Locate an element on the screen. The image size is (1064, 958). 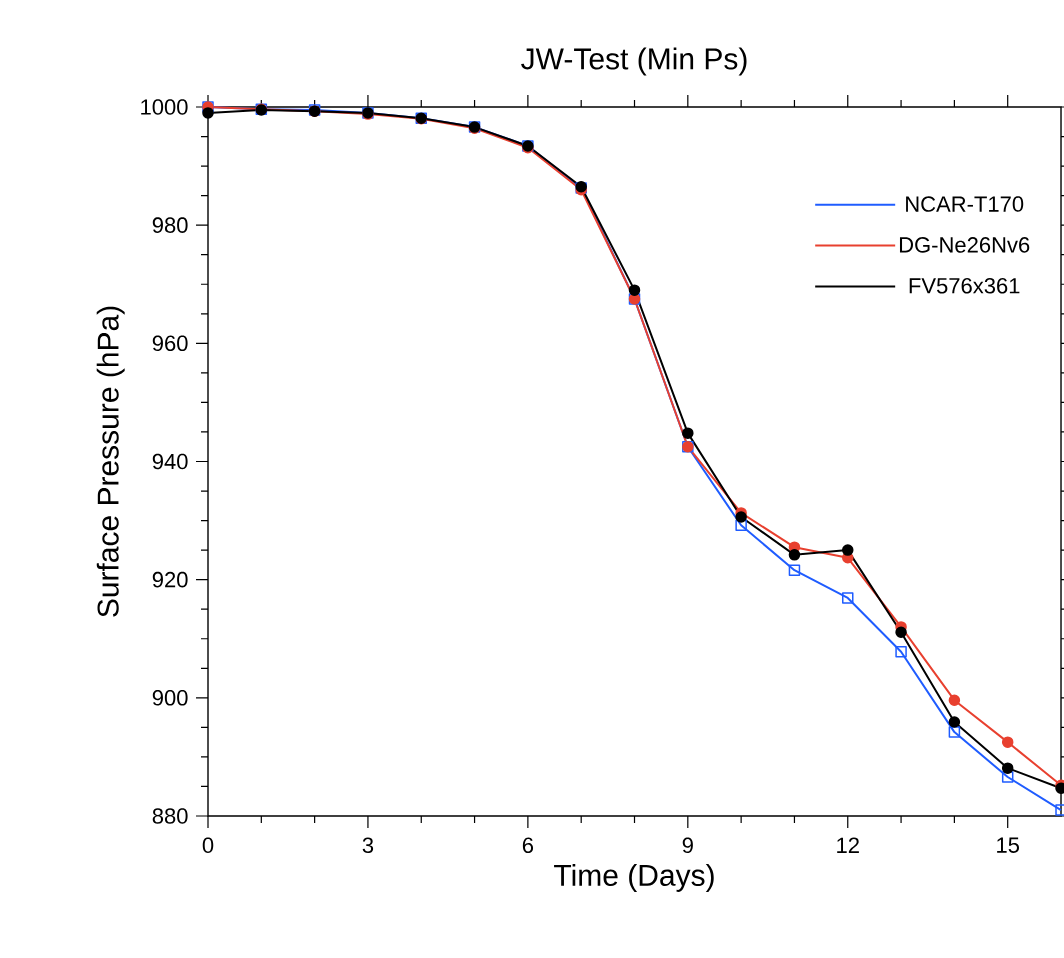
legend-label: DG-Ne26Nv6 is located at coordinates (964, 245).